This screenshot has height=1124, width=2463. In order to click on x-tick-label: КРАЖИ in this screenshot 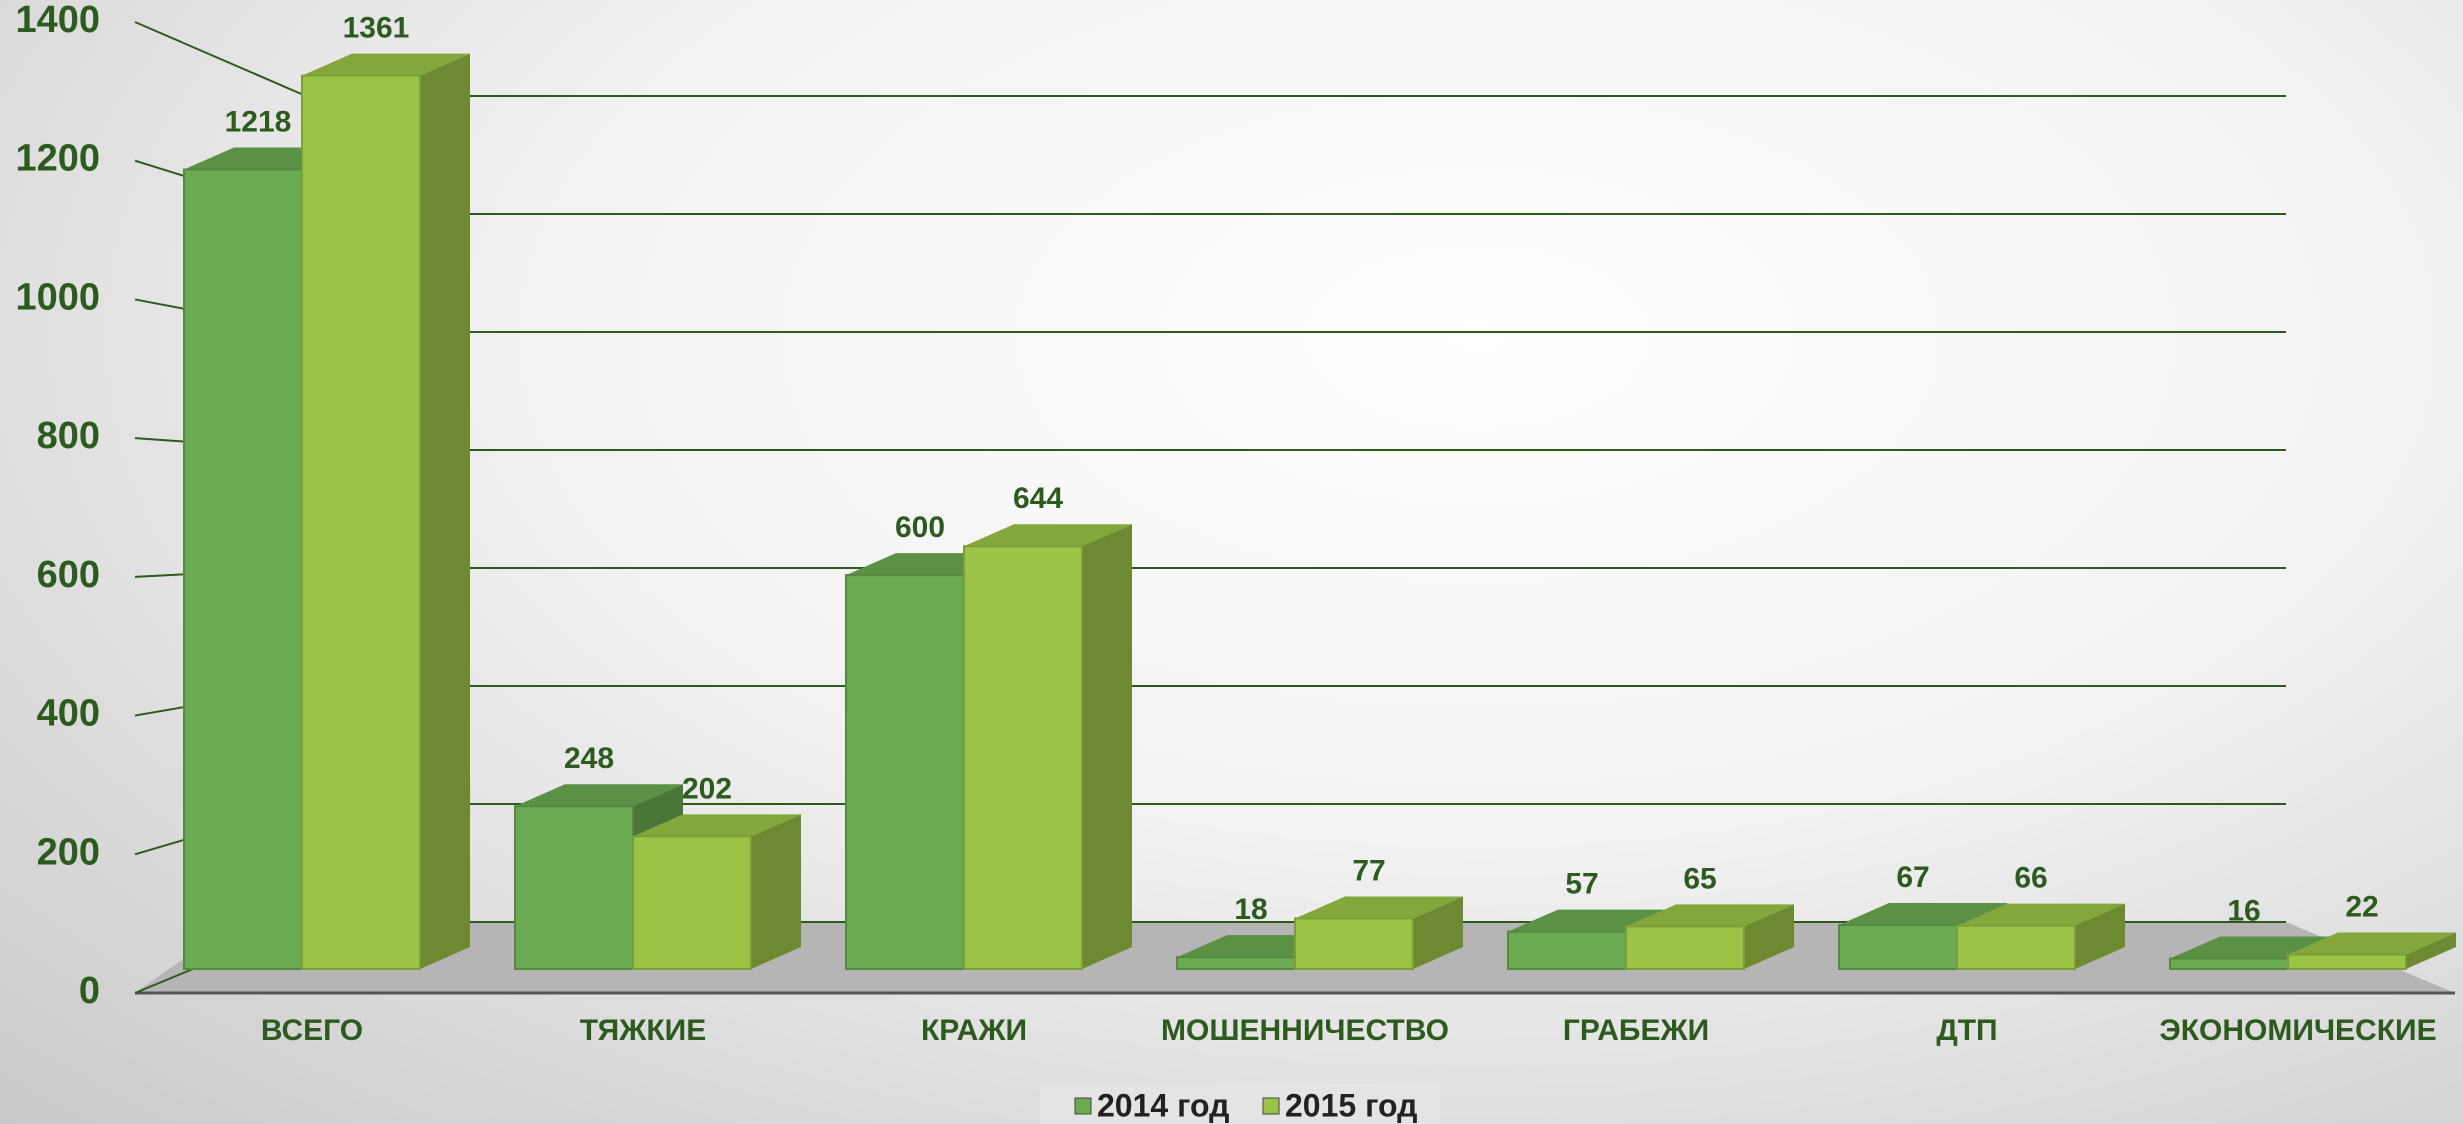, I will do `click(974, 1030)`.